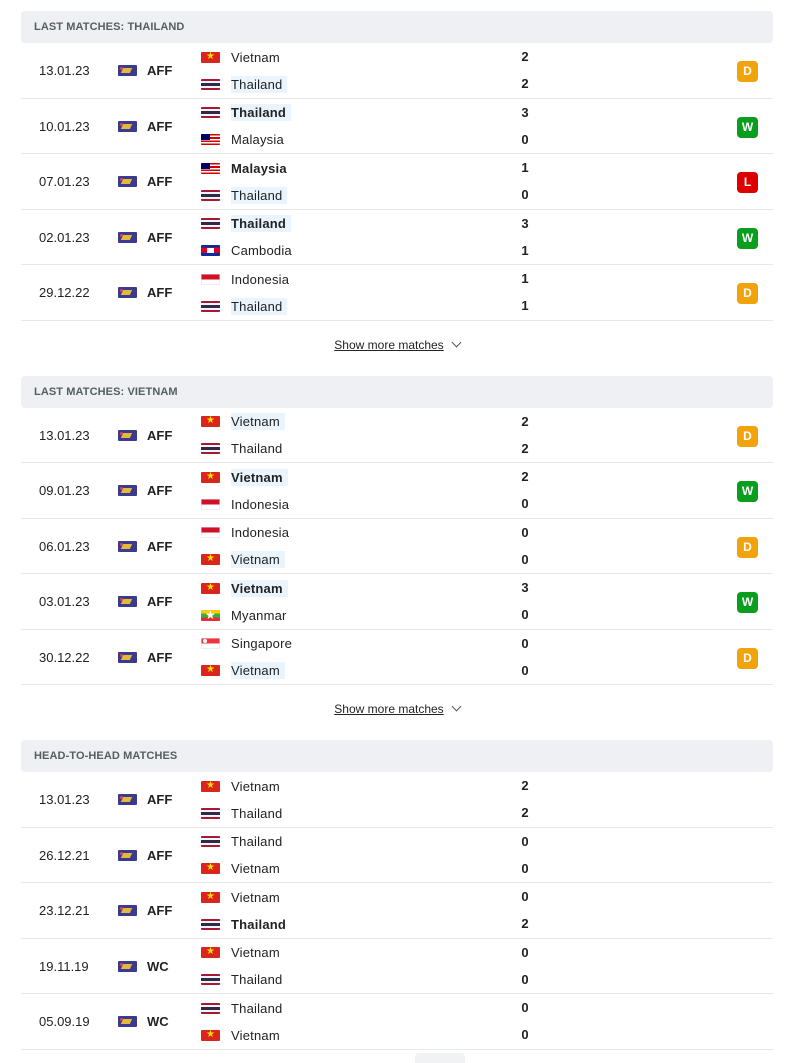  Describe the element at coordinates (210, 250) in the screenshot. I see `cambodia-flag-icon` at that location.